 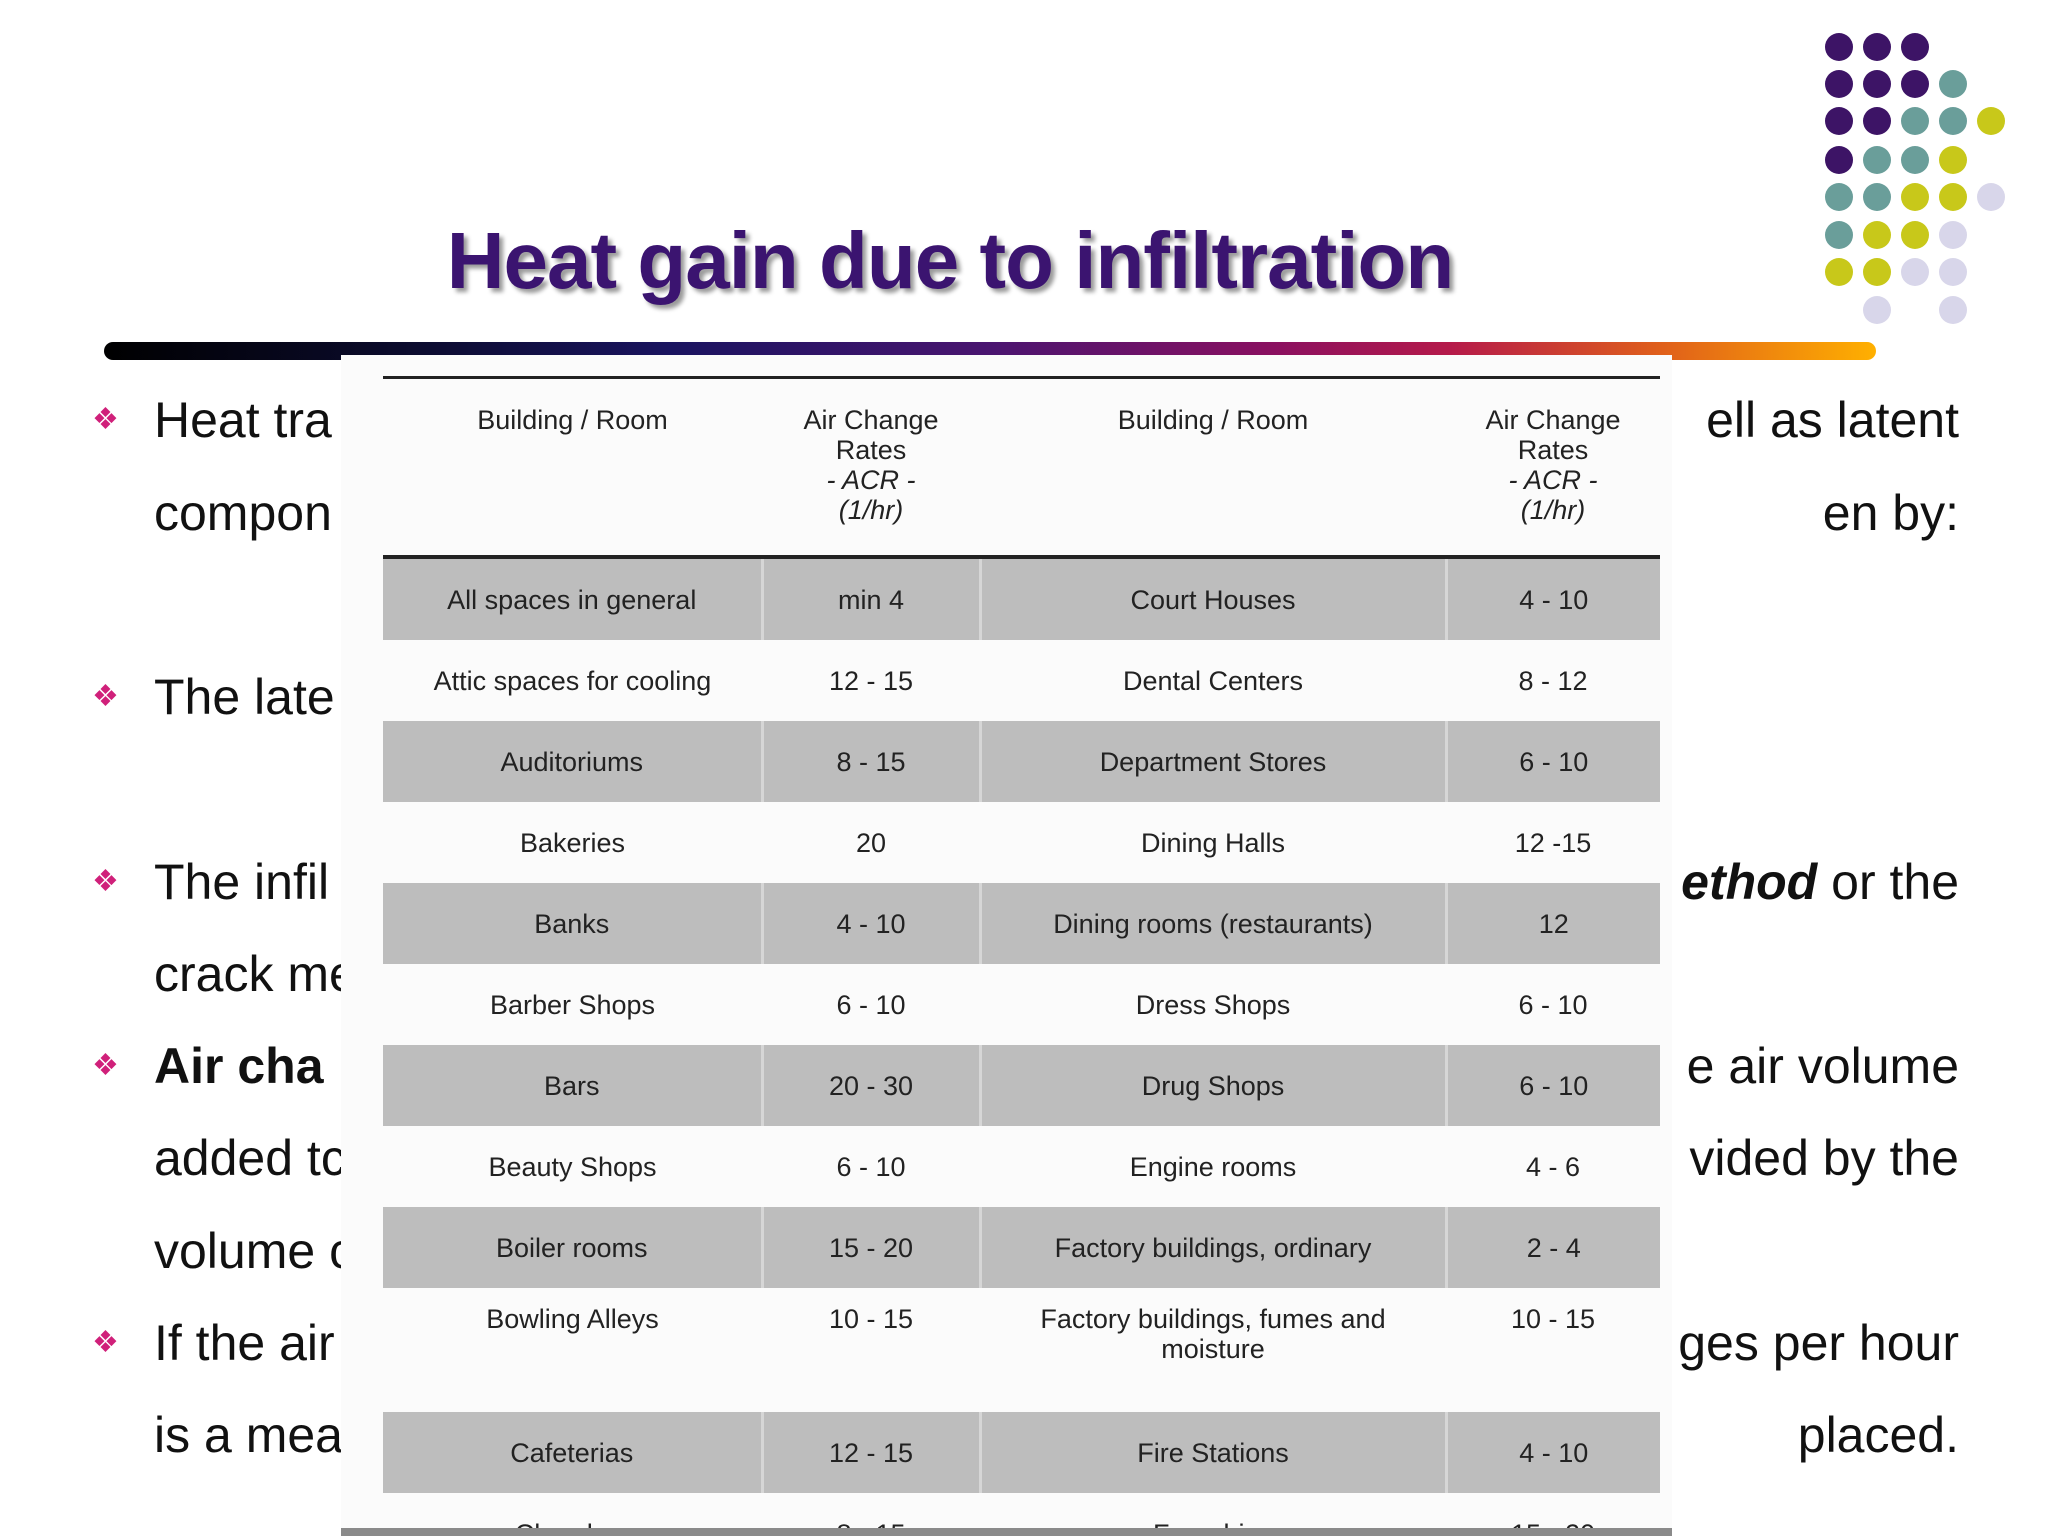 What do you see at coordinates (572, 680) in the screenshot?
I see `table-cell: Attic spaces for cooling` at bounding box center [572, 680].